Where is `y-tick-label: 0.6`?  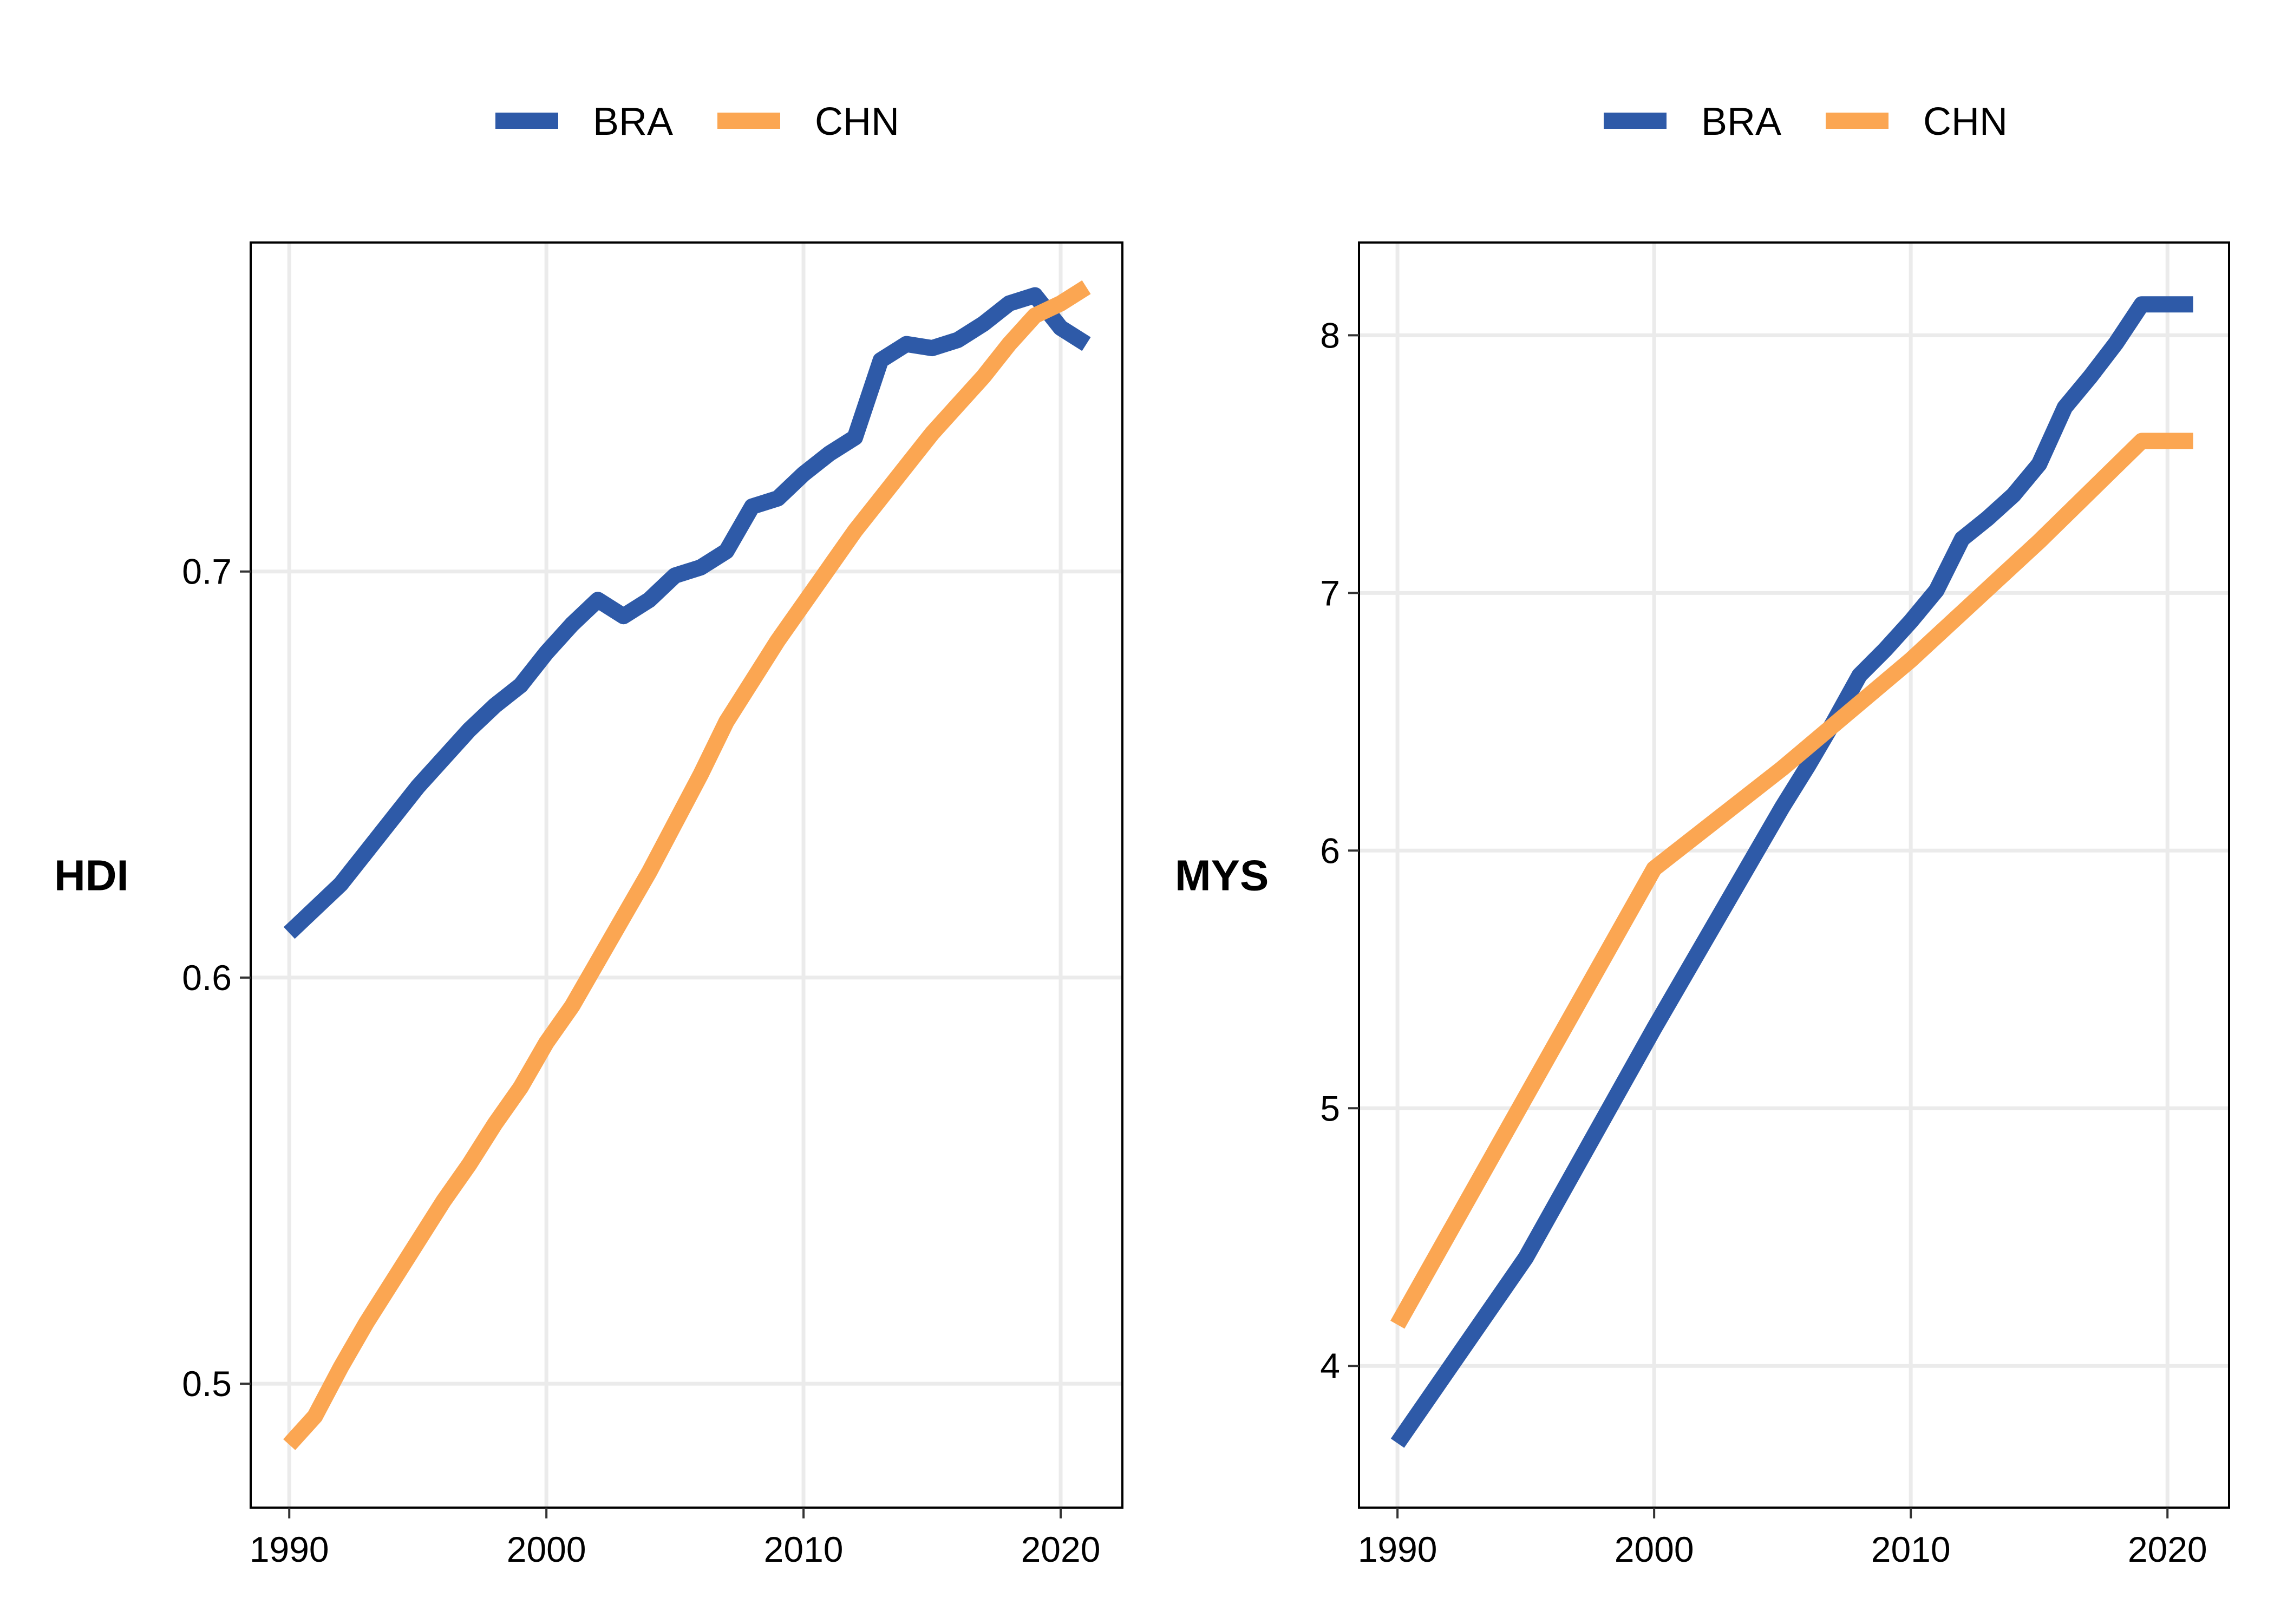 y-tick-label: 0.6 is located at coordinates (207, 978).